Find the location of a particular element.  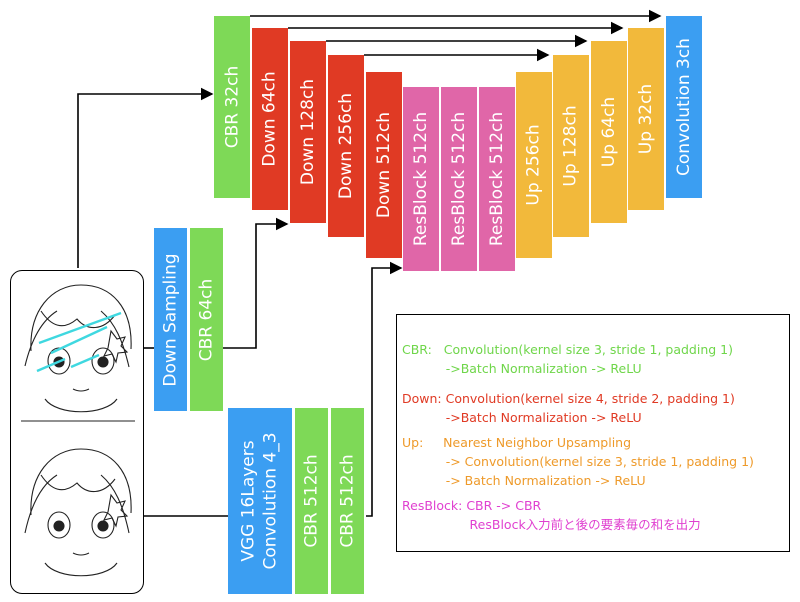

block-up64: Up 64ch is located at coordinates (609, 132).